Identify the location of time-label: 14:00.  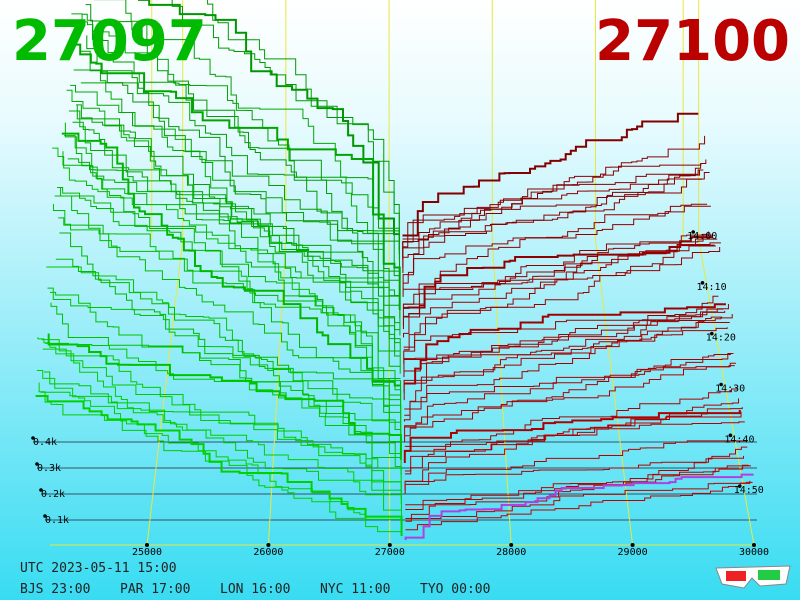
(702, 236).